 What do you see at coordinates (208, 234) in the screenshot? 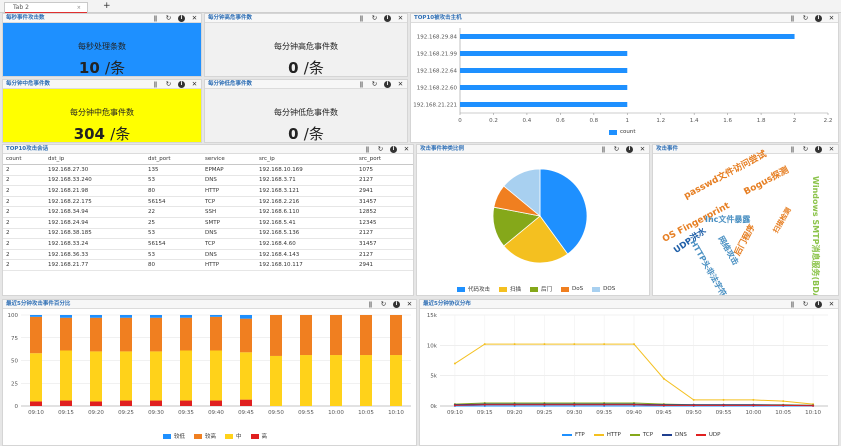
I see `table-row: 2 192.168.38.185 53 DNS 192.168.5.136 2127` at bounding box center [208, 234].